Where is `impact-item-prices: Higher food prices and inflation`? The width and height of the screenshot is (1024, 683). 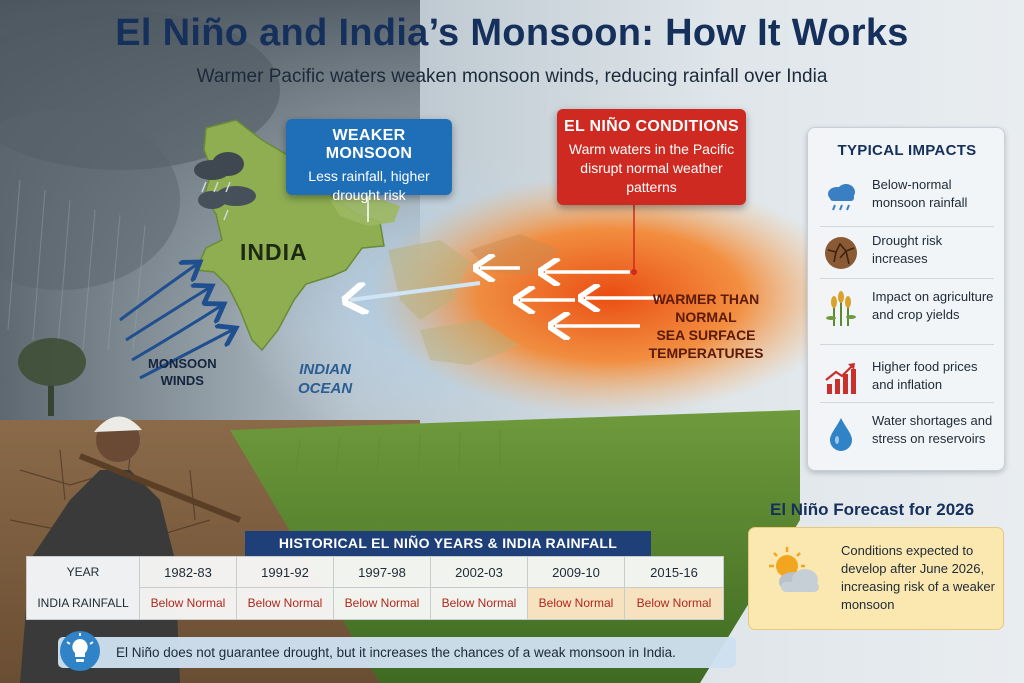
impact-item-prices: Higher food prices and inflation is located at coordinates (907, 380).